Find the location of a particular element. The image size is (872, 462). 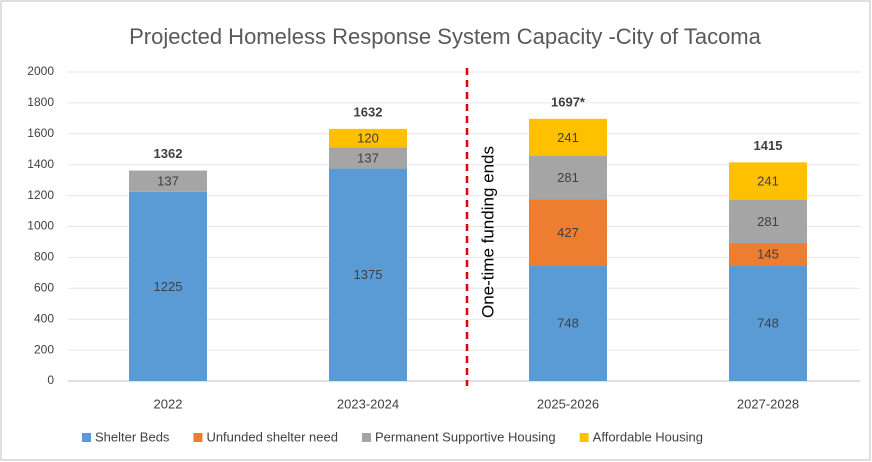

annotation: One-time funding ends is located at coordinates (487, 232).